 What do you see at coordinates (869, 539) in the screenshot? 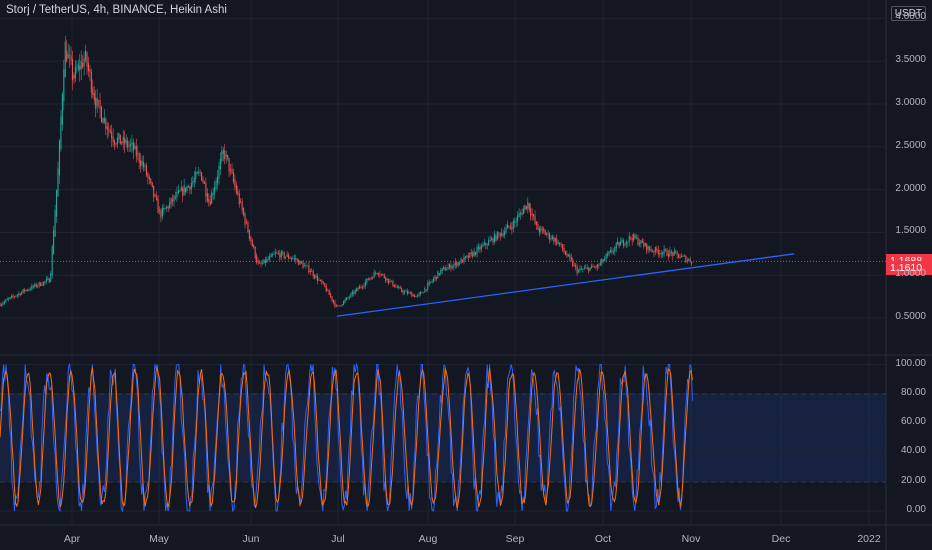
I see `x-tick-label: 2022` at bounding box center [869, 539].